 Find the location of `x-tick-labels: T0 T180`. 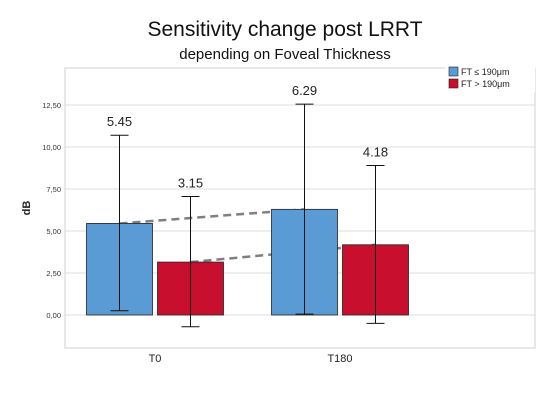

x-tick-labels: T0 T180 is located at coordinates (251, 359).